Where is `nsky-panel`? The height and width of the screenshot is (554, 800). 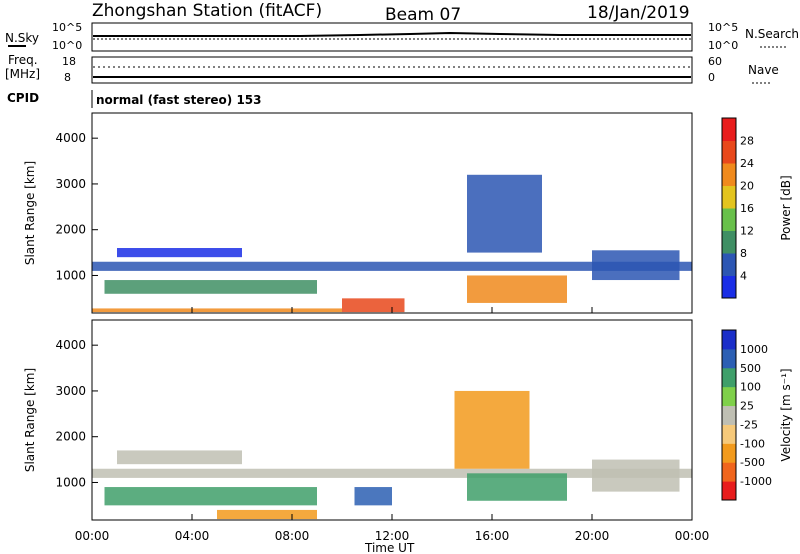
nsky-panel is located at coordinates (392, 37).